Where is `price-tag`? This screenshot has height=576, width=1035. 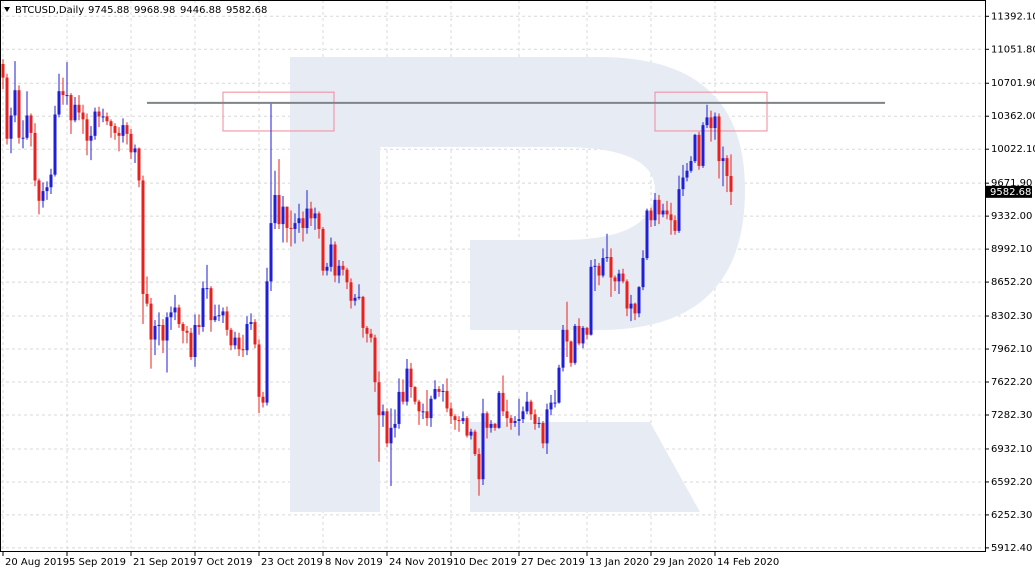
price-tag is located at coordinates (1009, 191).